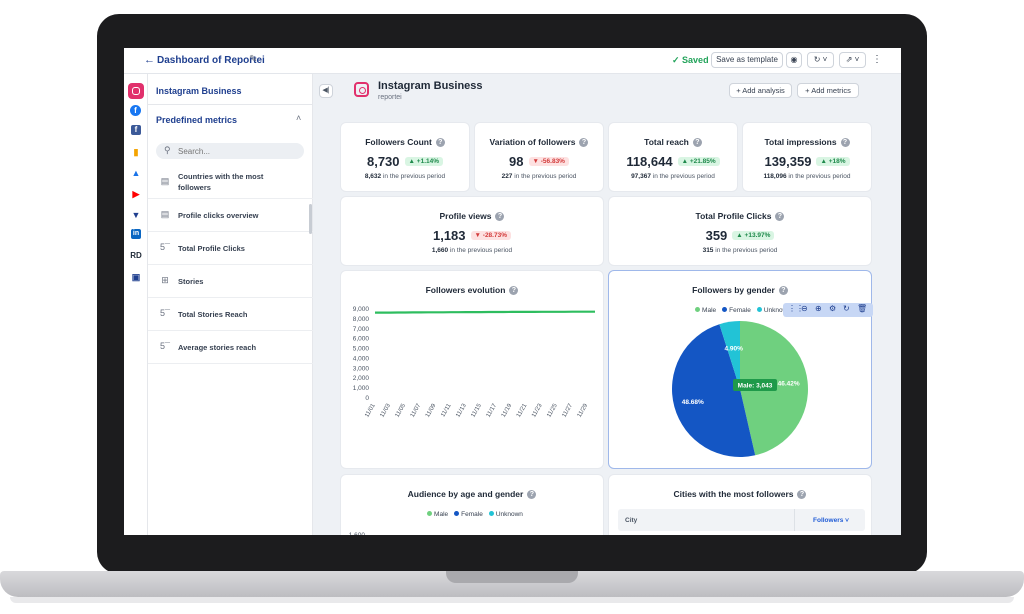 The height and width of the screenshot is (614, 1024). What do you see at coordinates (820, 60) in the screenshot?
I see `share-dropdown-button: ↻ ˅` at bounding box center [820, 60].